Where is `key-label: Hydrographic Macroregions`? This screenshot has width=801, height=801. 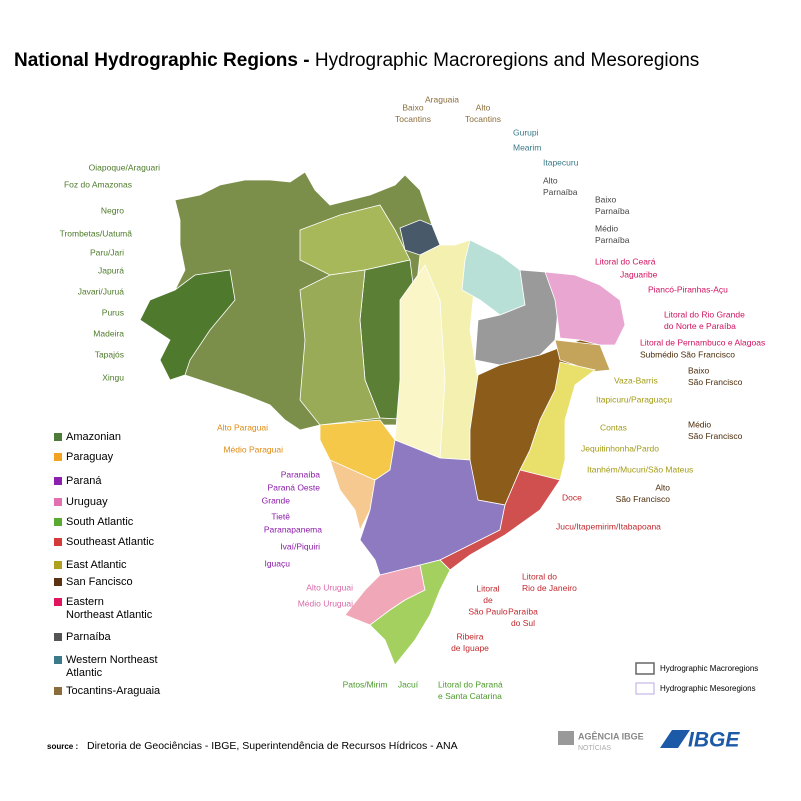
key-label: Hydrographic Macroregions is located at coordinates (709, 668).